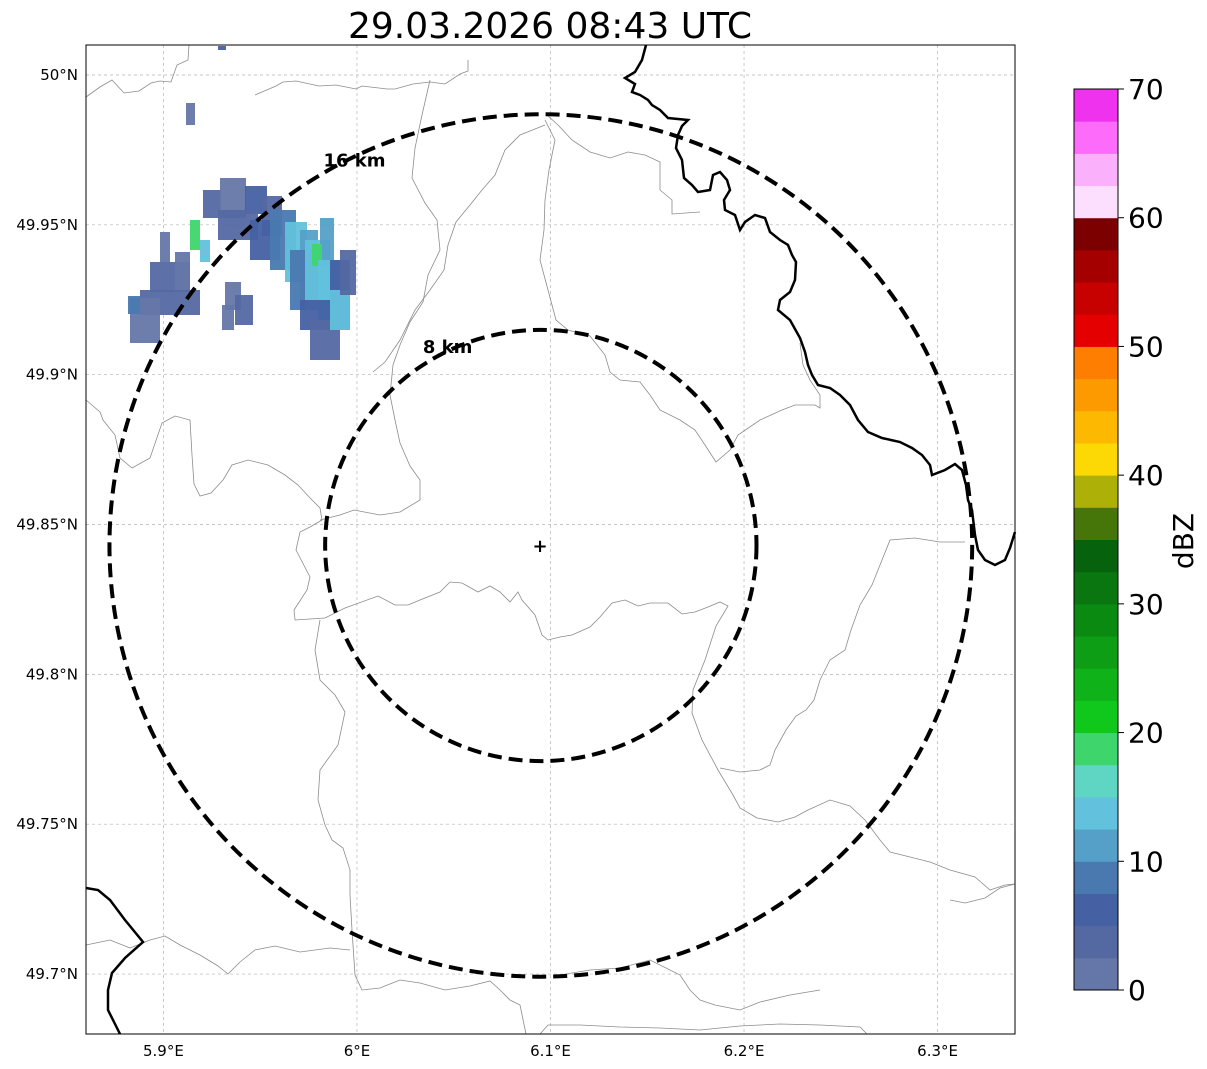  What do you see at coordinates (357, 1051) in the screenshot?
I see `lon-tick-label: 6°E` at bounding box center [357, 1051].